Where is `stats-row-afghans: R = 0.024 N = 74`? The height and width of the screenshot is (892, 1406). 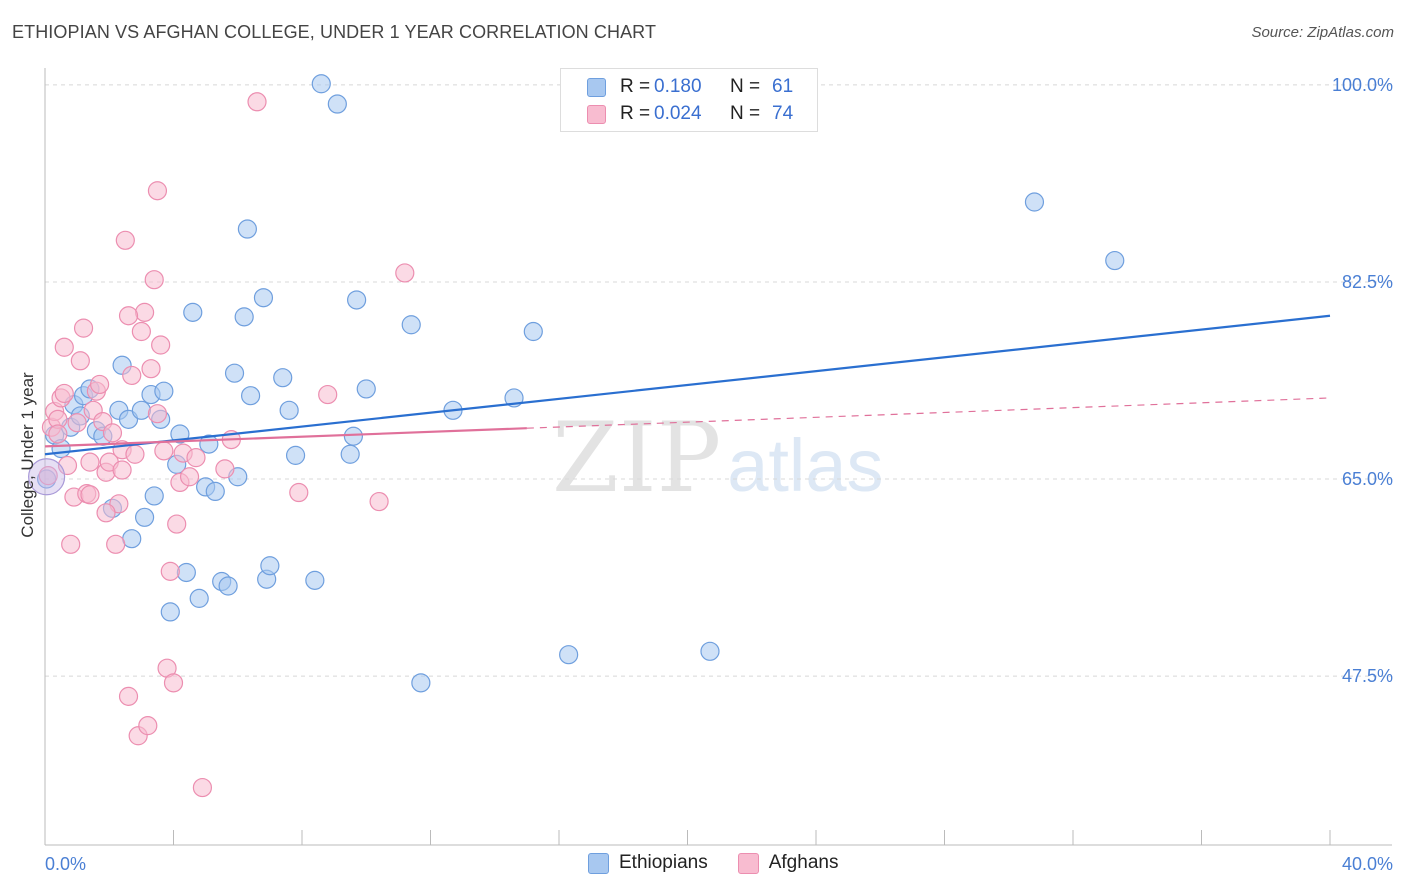 stats-row-afghans: R = 0.024 N = 74 is located at coordinates (690, 114).